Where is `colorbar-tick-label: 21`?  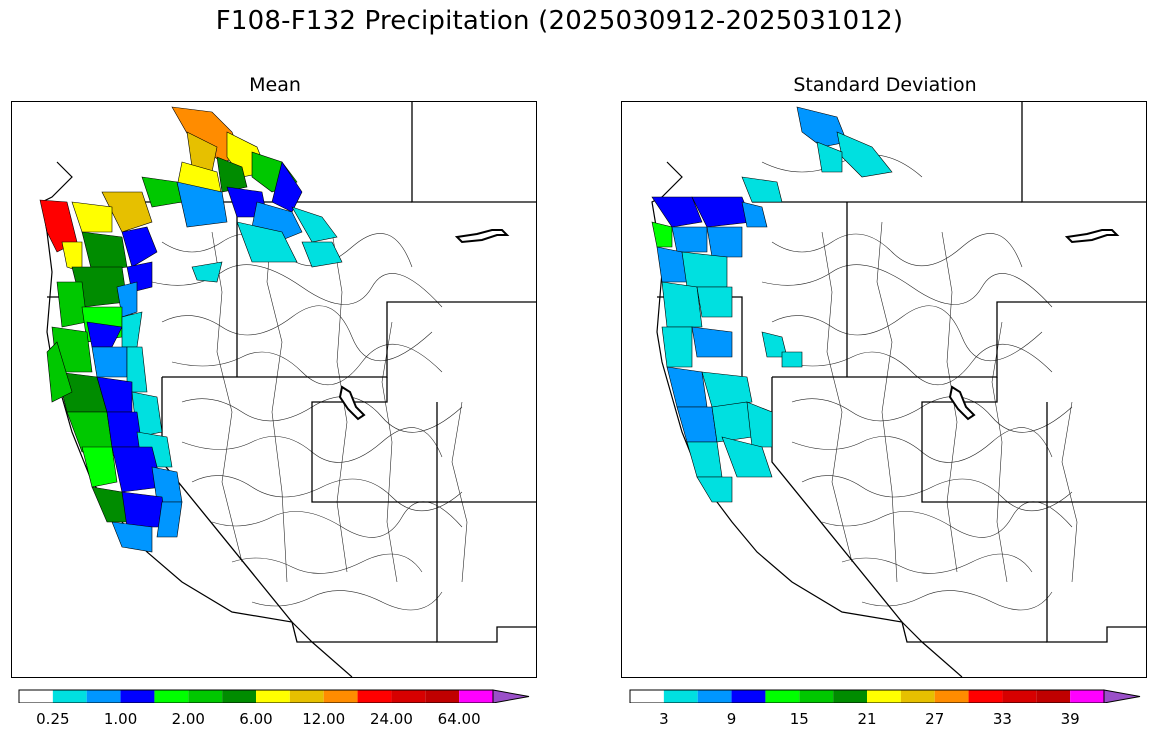 colorbar-tick-label: 21 is located at coordinates (867, 719).